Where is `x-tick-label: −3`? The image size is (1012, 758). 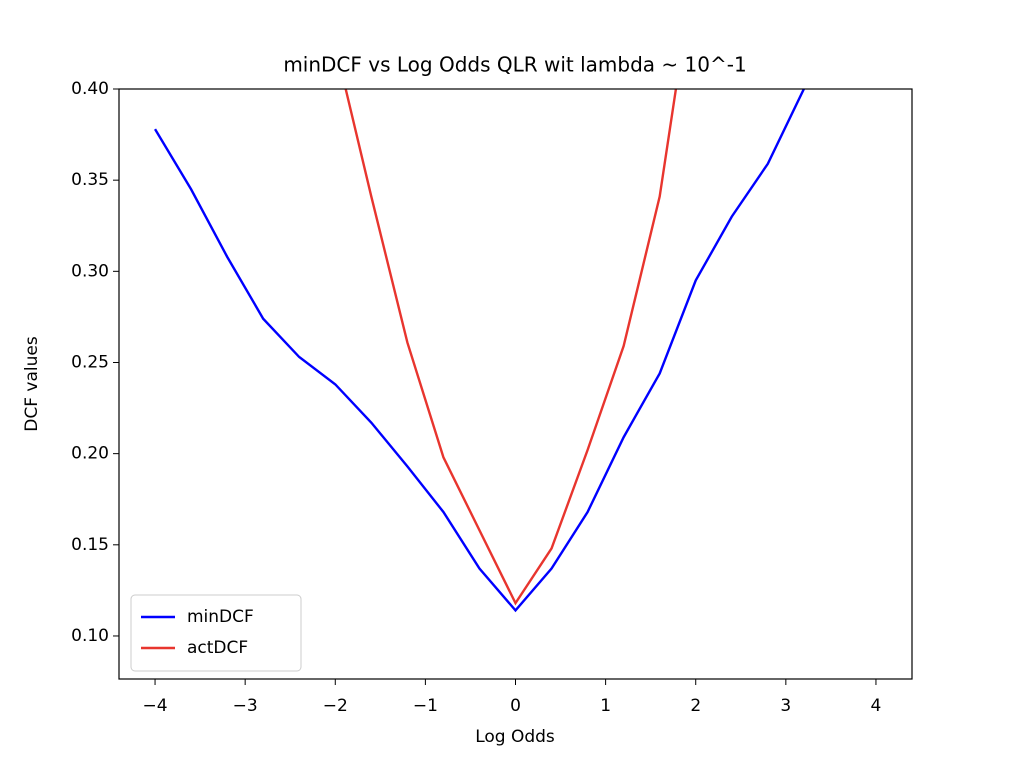
x-tick-label: −3 is located at coordinates (245, 706).